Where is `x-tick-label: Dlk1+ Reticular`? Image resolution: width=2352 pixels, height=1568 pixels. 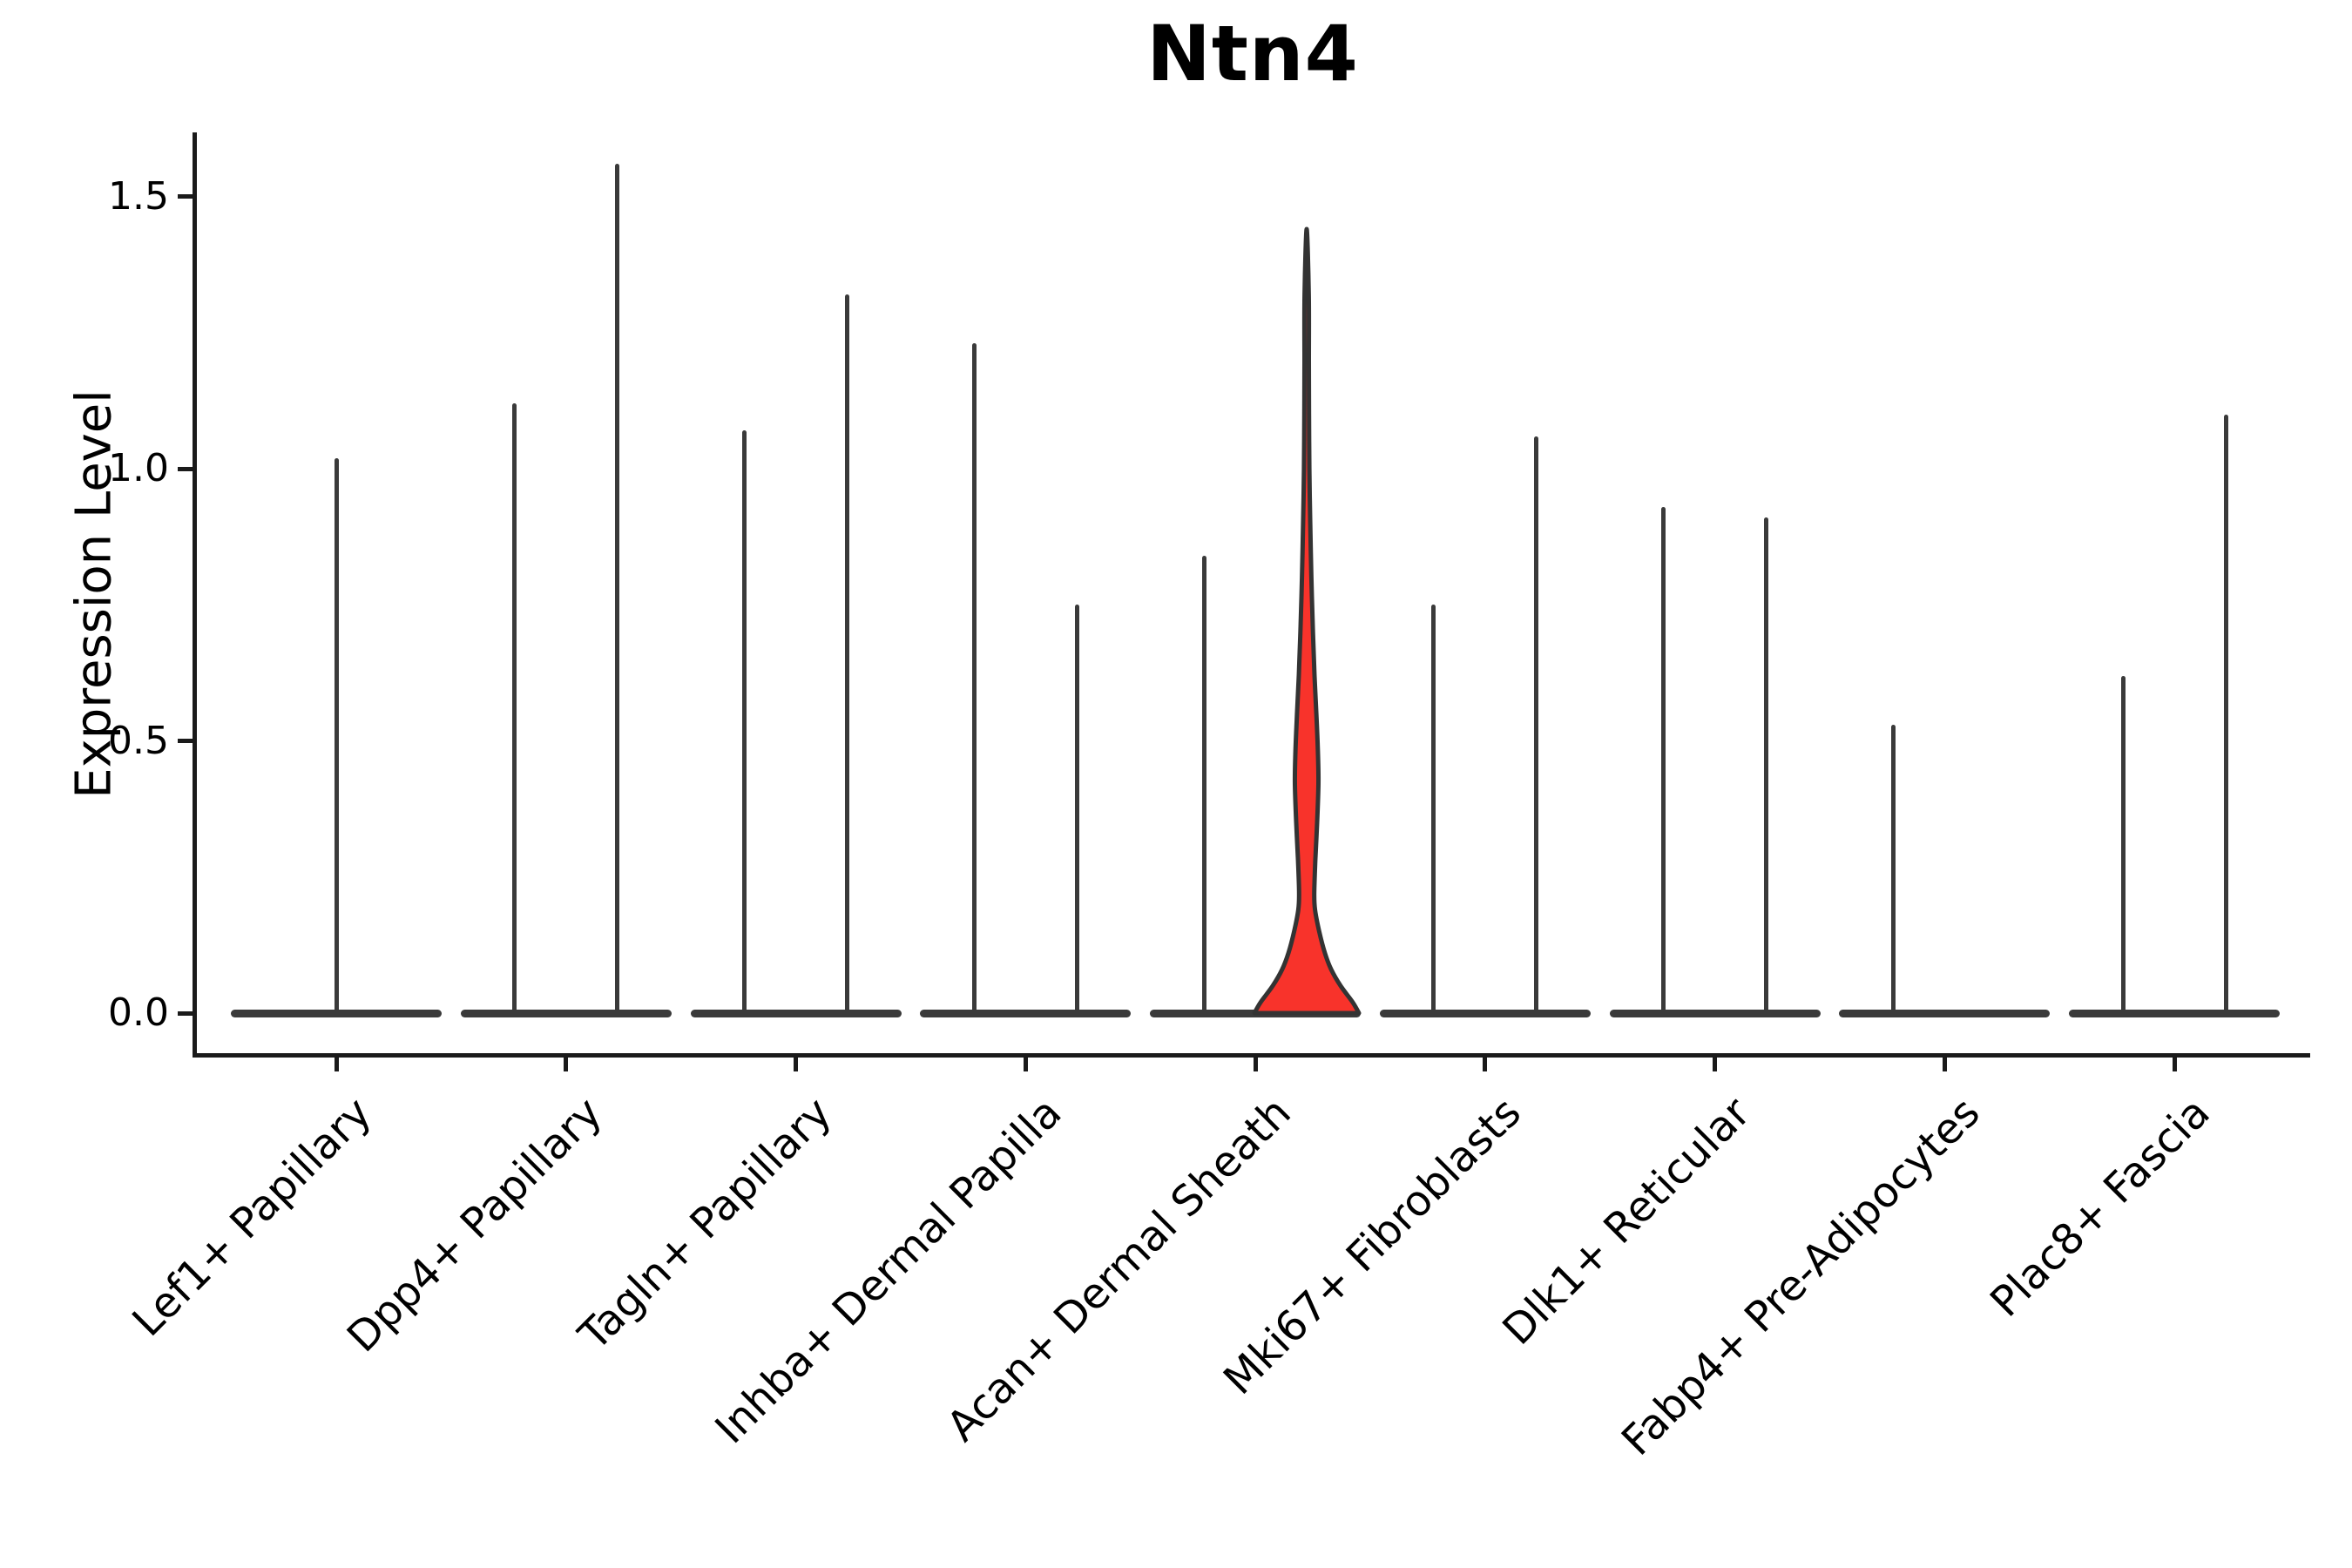 x-tick-label: Dlk1+ Reticular is located at coordinates (1627, 1221).